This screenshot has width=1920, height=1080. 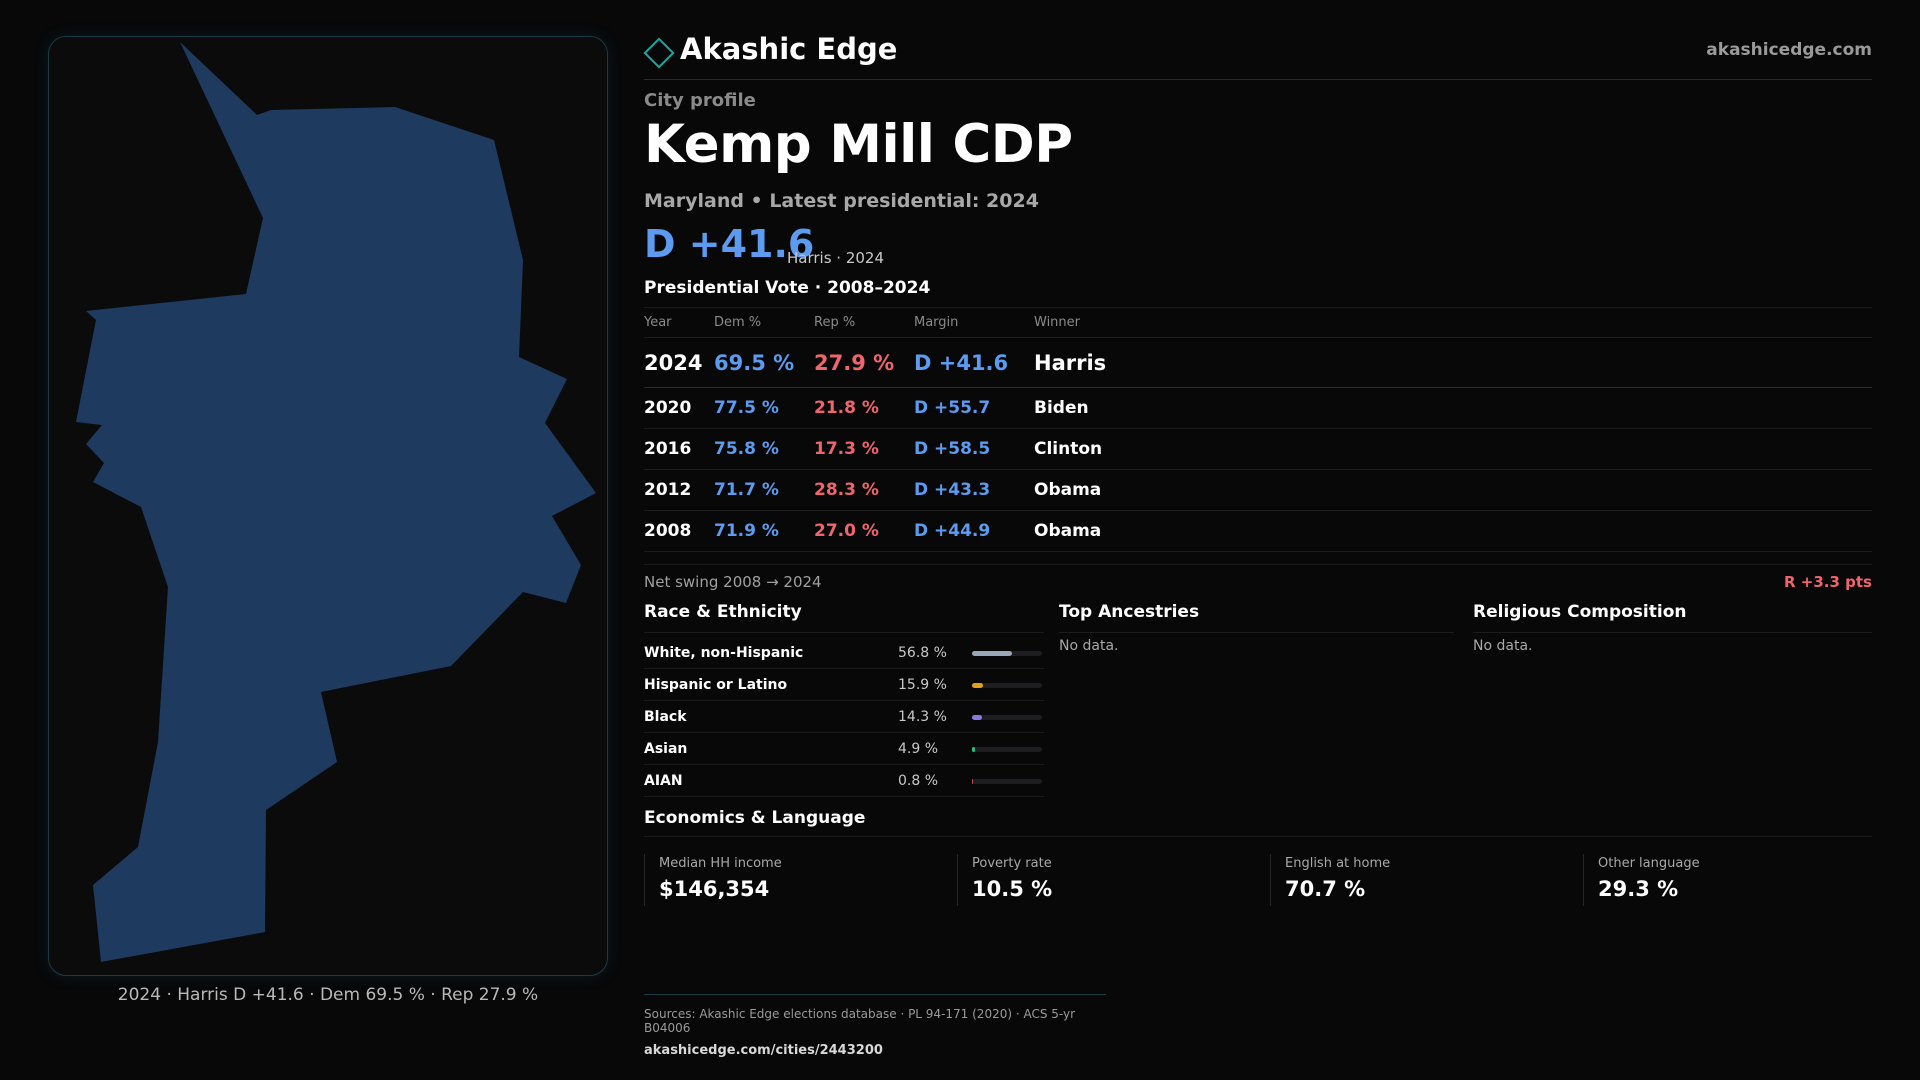 I want to click on race-pct: 15.9 %, so click(x=922, y=685).